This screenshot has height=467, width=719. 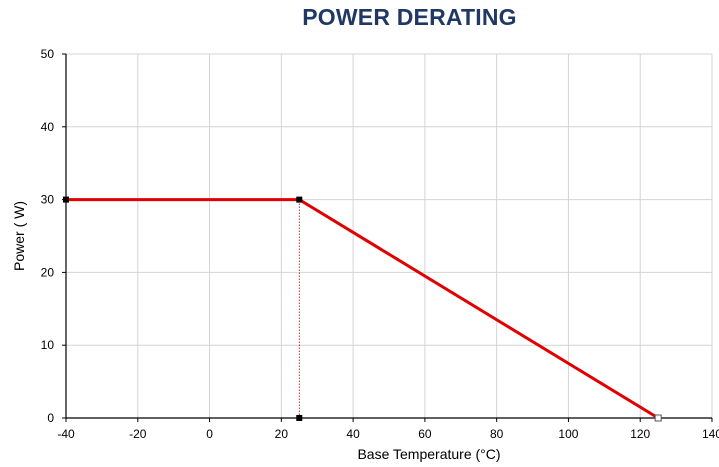 I want to click on x-tick-labels: -40 -20 0 20 40 60 80 100 120 140, so click(x=388, y=434).